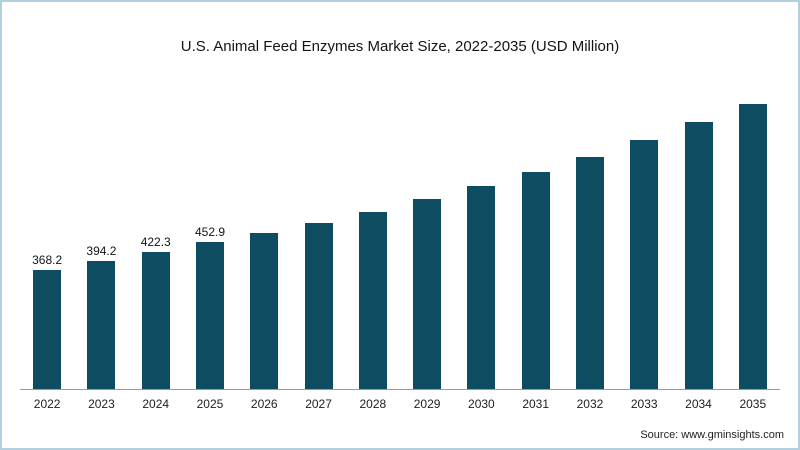 This screenshot has height=450, width=800. What do you see at coordinates (427, 404) in the screenshot?
I see `x-axis-tick-label: 2029` at bounding box center [427, 404].